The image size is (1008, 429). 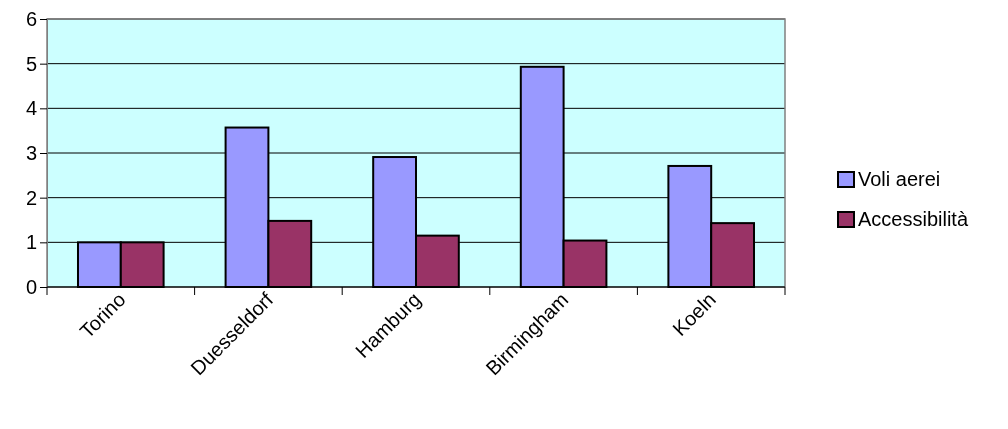 What do you see at coordinates (31, 242) in the screenshot?
I see `y-tick-label: 1` at bounding box center [31, 242].